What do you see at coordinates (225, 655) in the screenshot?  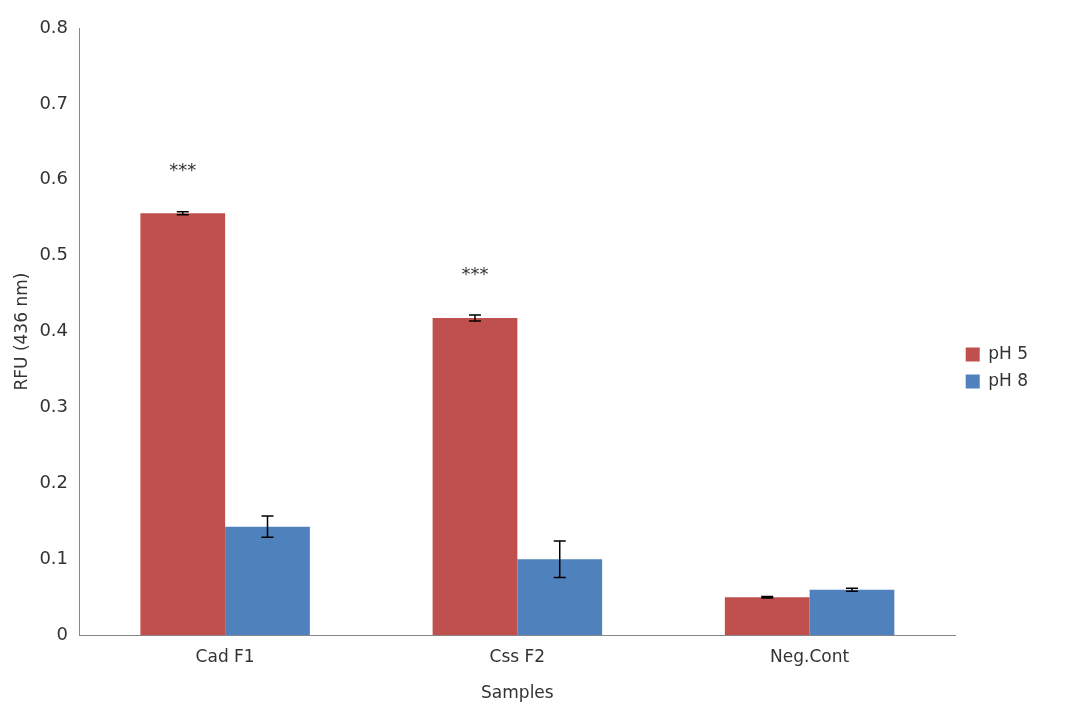 I see `x-tick-label: Cad F1` at bounding box center [225, 655].